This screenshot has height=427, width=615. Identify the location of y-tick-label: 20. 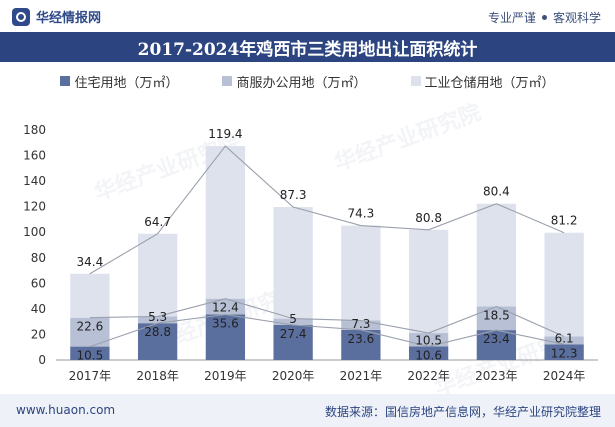
(38, 334).